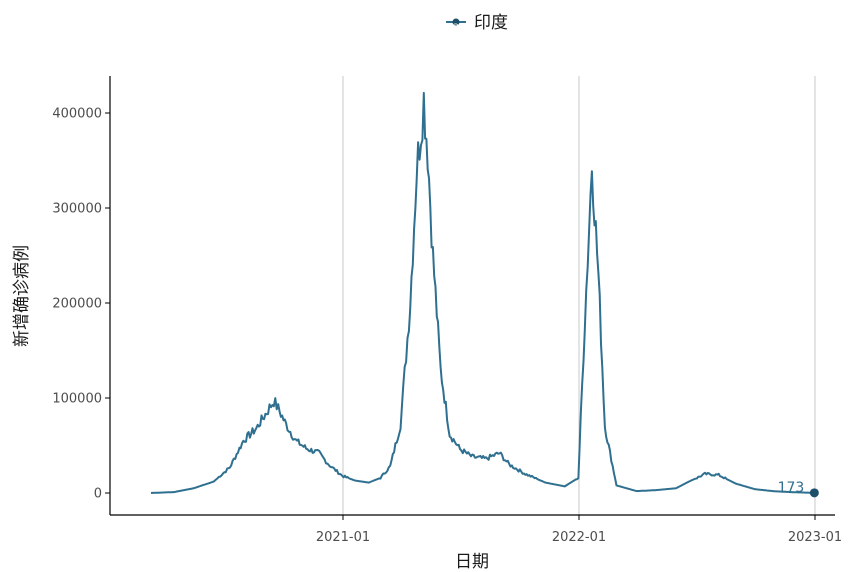 Image resolution: width=848 pixels, height=572 pixels. I want to click on x-tick-label: 2021-01, so click(343, 537).